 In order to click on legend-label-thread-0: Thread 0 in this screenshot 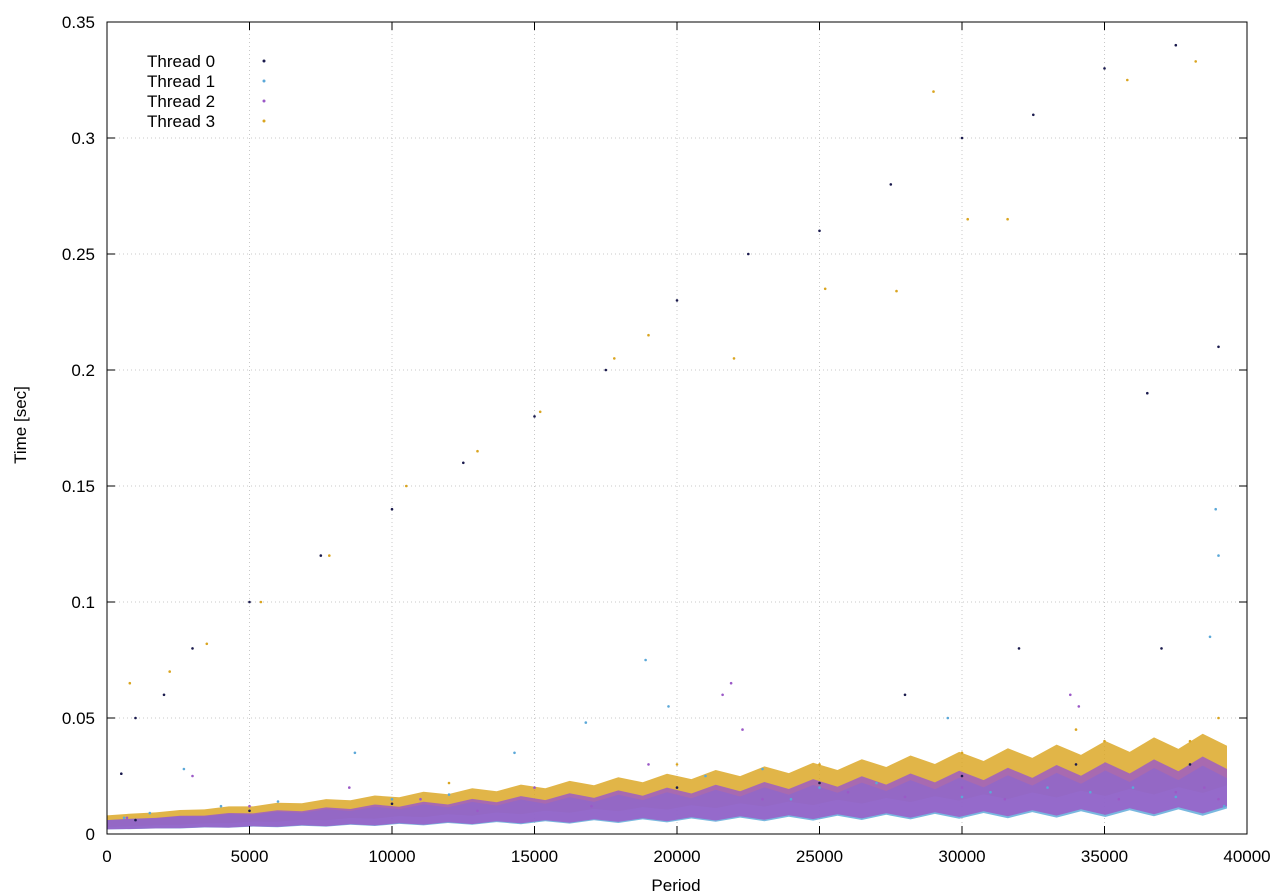, I will do `click(181, 61)`.